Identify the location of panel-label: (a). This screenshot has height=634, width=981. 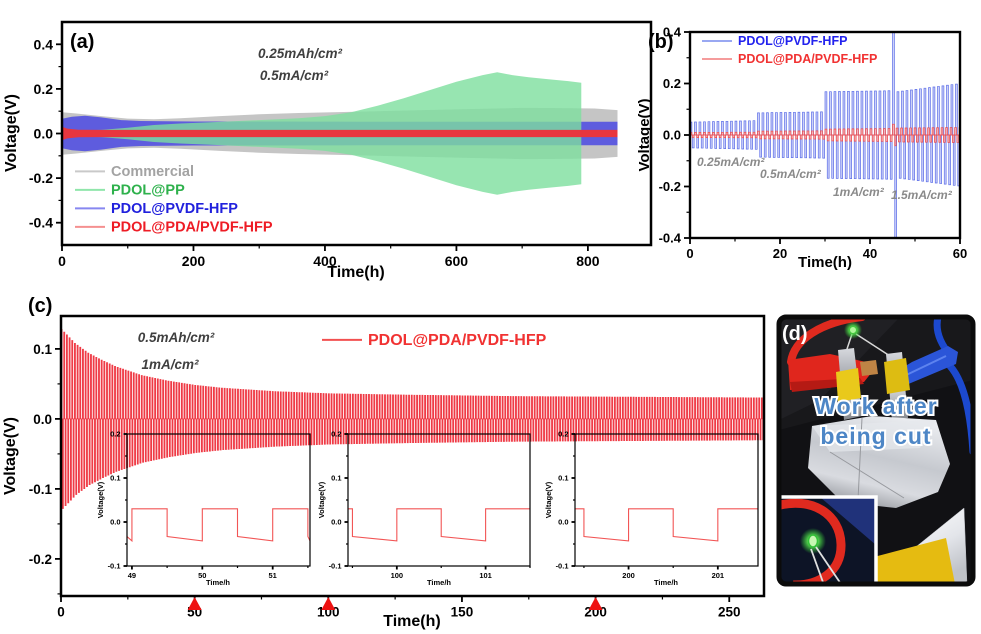
(82, 42).